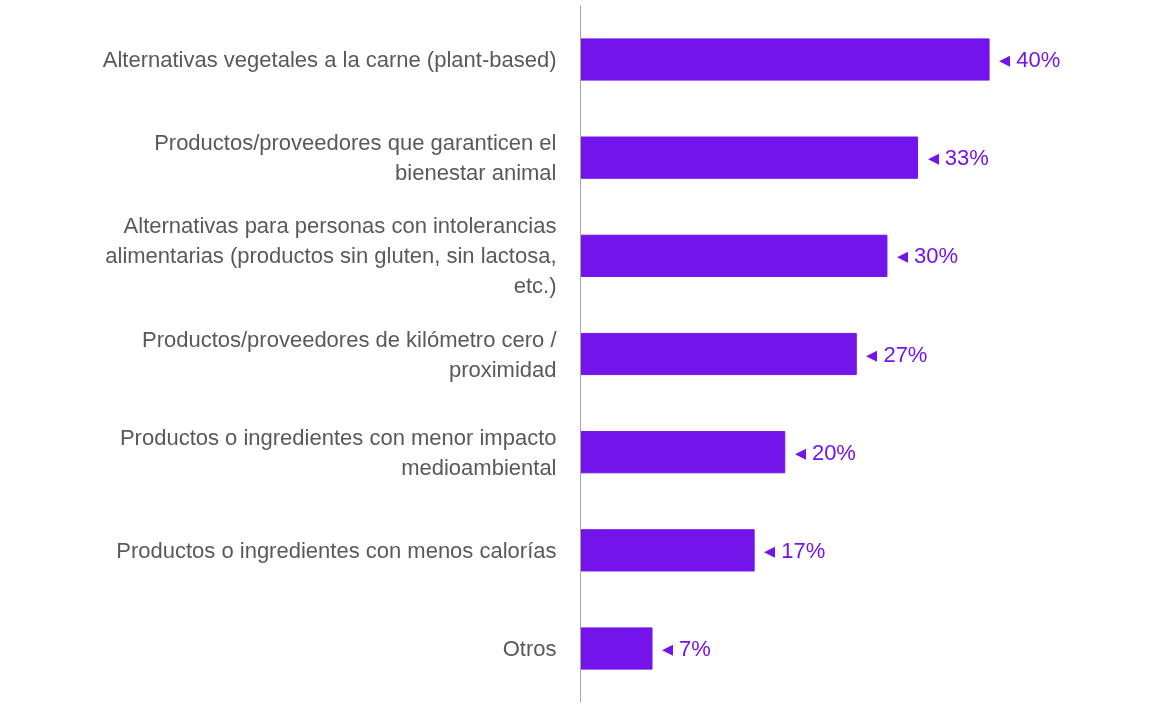  Describe the element at coordinates (338, 452) in the screenshot. I see `y-tick-label: Productos o ingredientes con menor impacto medioambiental` at that location.